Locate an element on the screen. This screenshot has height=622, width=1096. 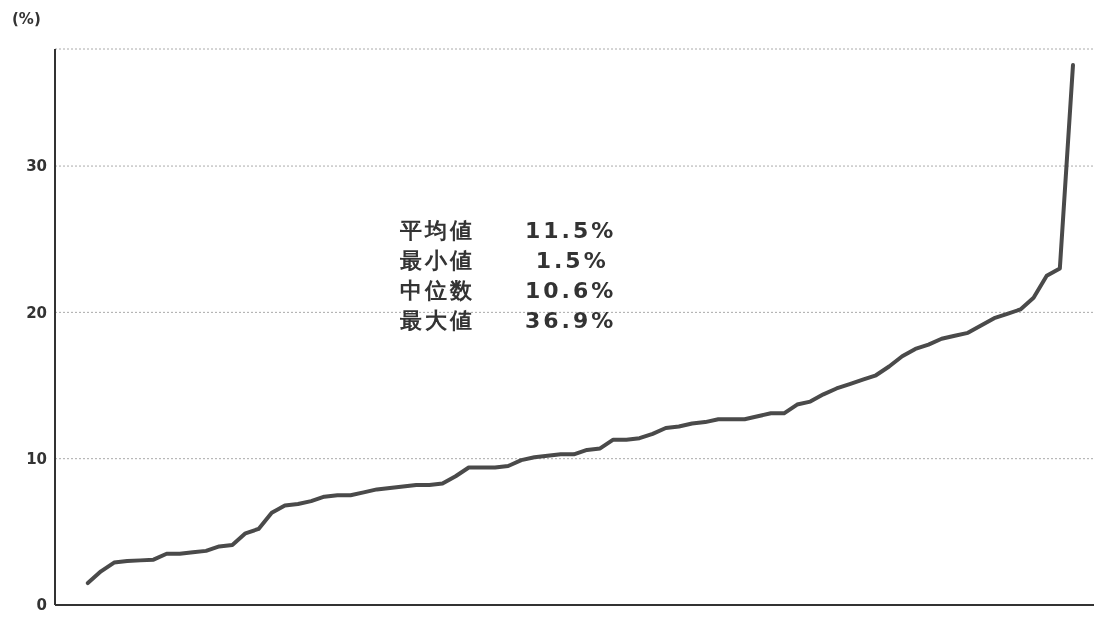
annotation: 平均値 11.5% is located at coordinates (508, 231).